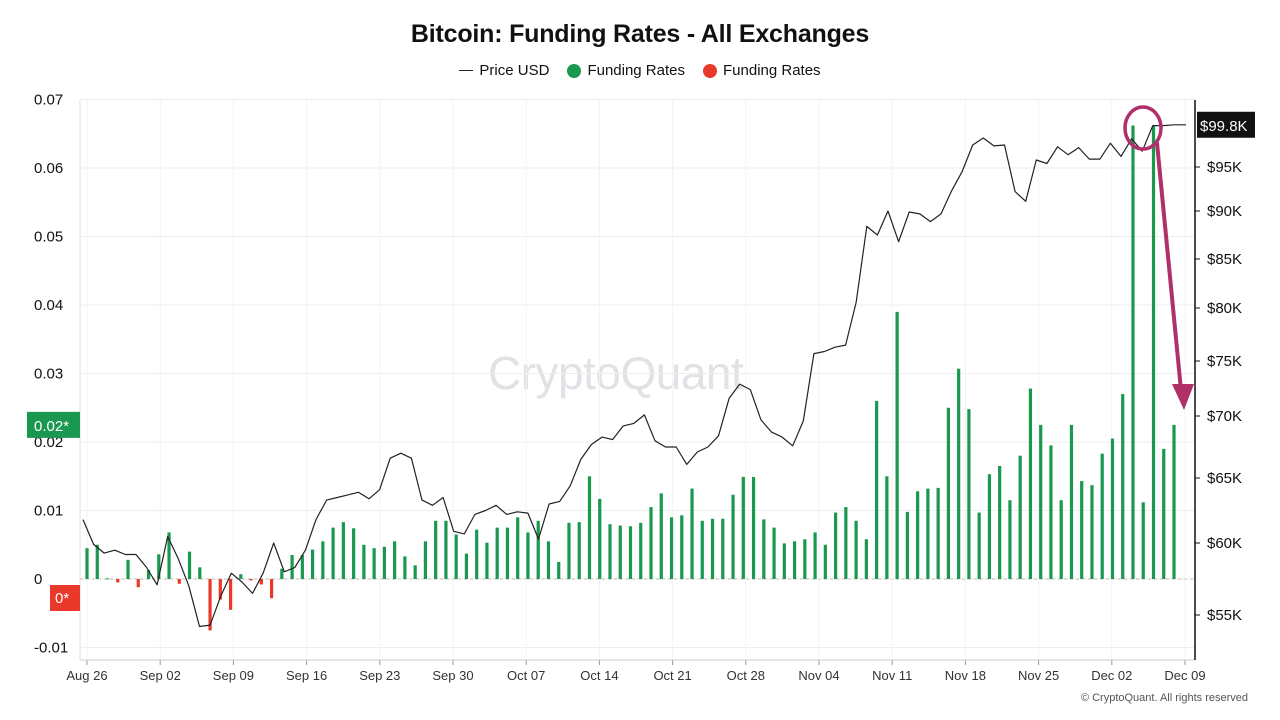 The image size is (1280, 720). Describe the element at coordinates (746, 675) in the screenshot. I see `x-tick-label: Oct 28` at that location.